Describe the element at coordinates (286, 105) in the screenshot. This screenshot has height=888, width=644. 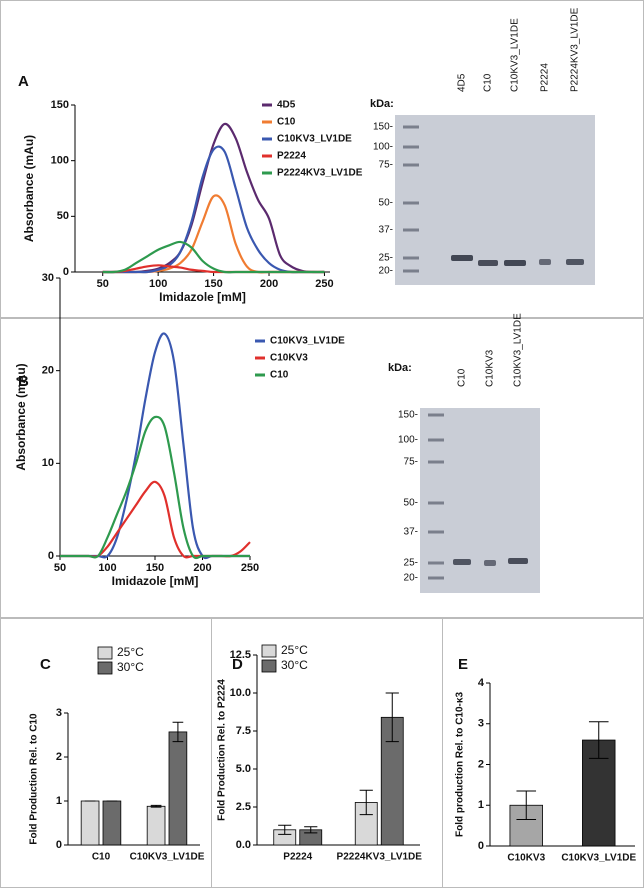
I see `legend-label: 4D5` at that location.